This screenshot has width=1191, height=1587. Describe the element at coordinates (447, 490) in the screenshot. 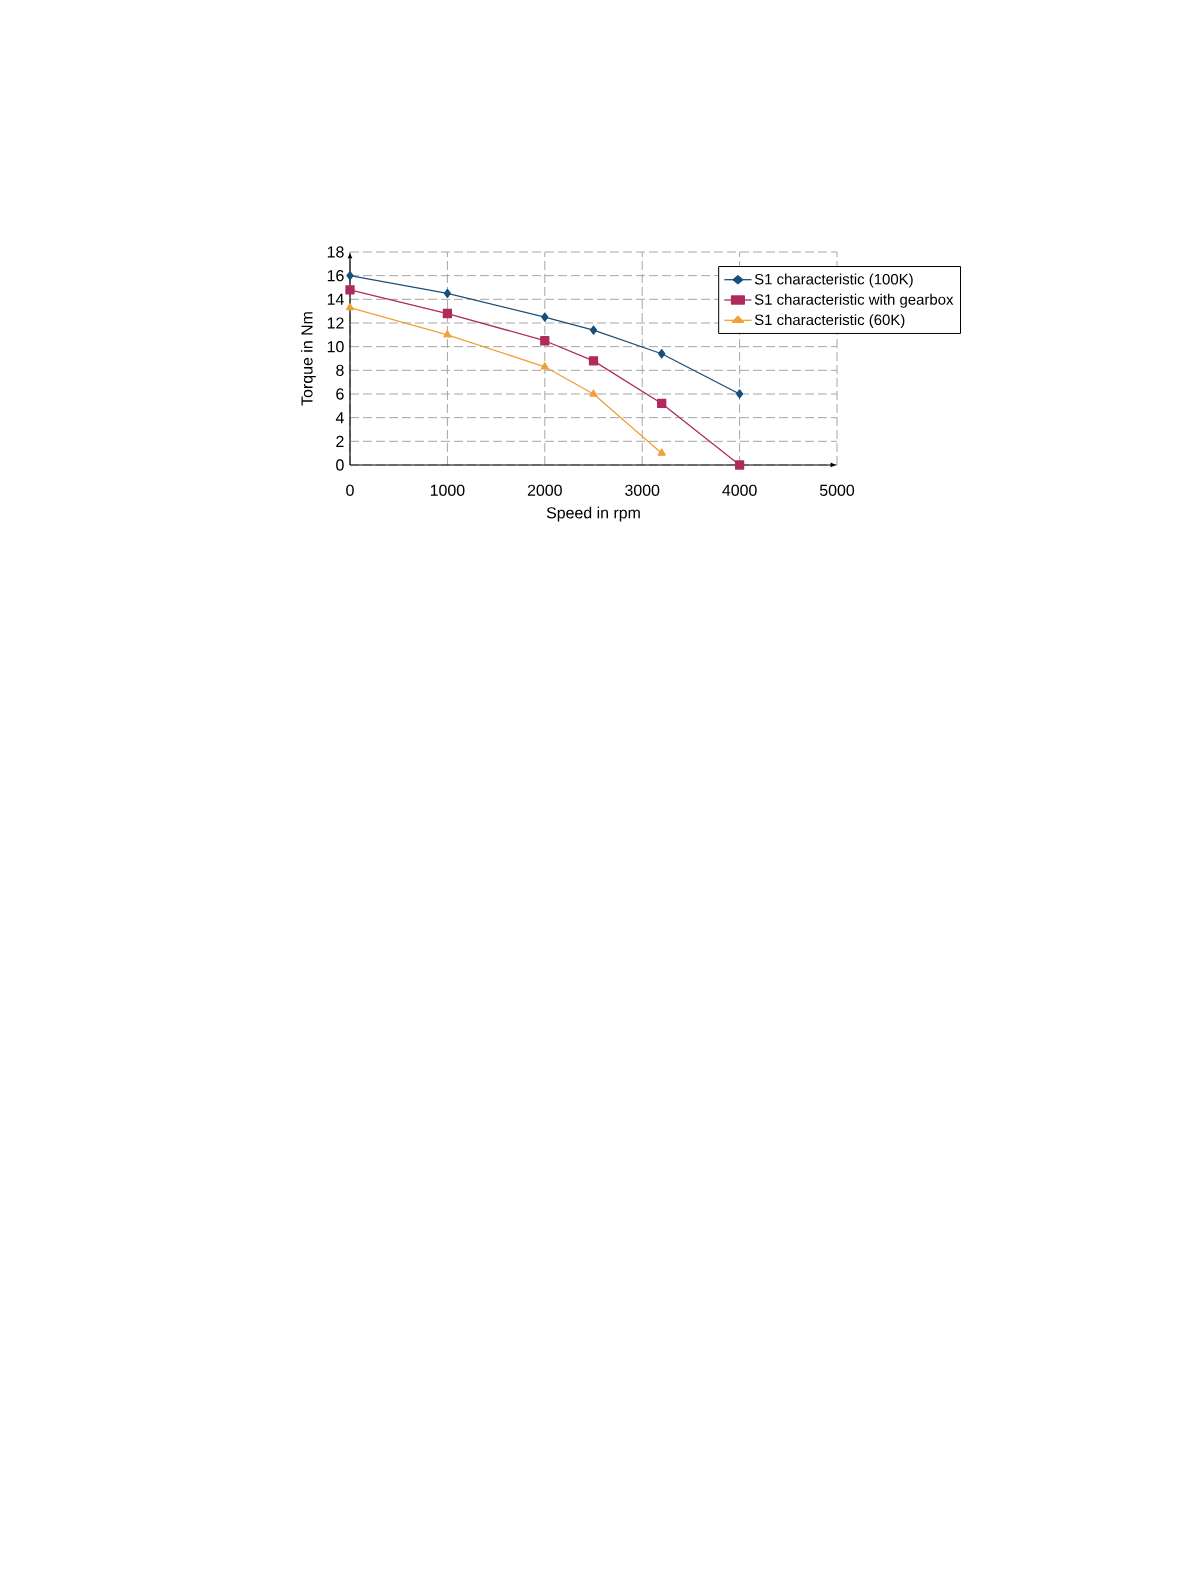

I see `x-tick-label: 1000` at that location.